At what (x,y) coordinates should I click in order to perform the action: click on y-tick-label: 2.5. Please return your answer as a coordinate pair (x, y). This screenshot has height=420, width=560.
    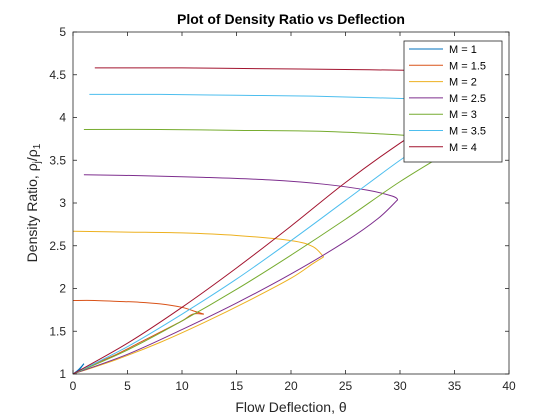
    Looking at the image, I should click on (57, 246).